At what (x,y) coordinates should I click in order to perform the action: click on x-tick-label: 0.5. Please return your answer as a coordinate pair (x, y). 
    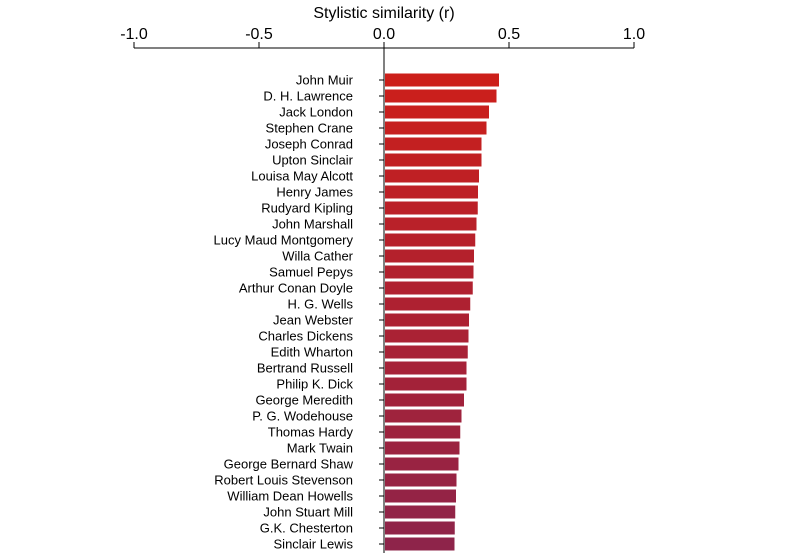
    Looking at the image, I should click on (509, 34).